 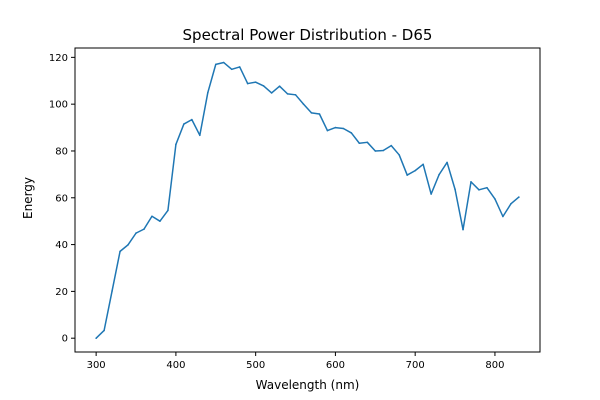 What do you see at coordinates (61, 292) in the screenshot?
I see `y-tick-label: 20` at bounding box center [61, 292].